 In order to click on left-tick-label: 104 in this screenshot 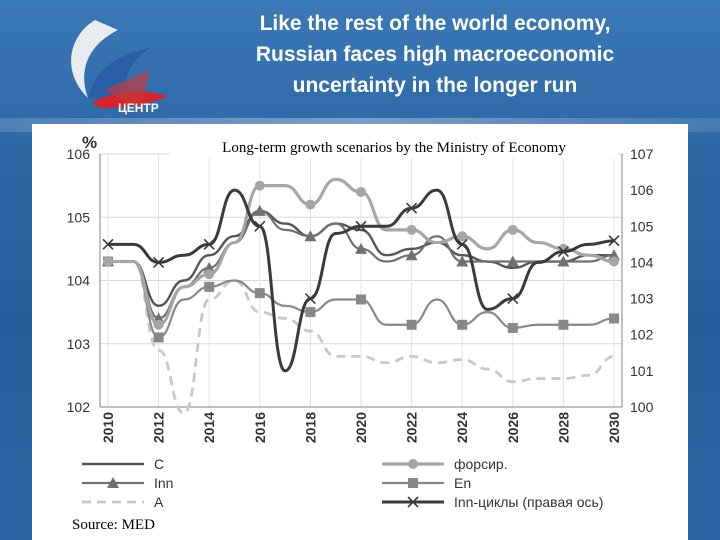, I will do `click(79, 281)`.